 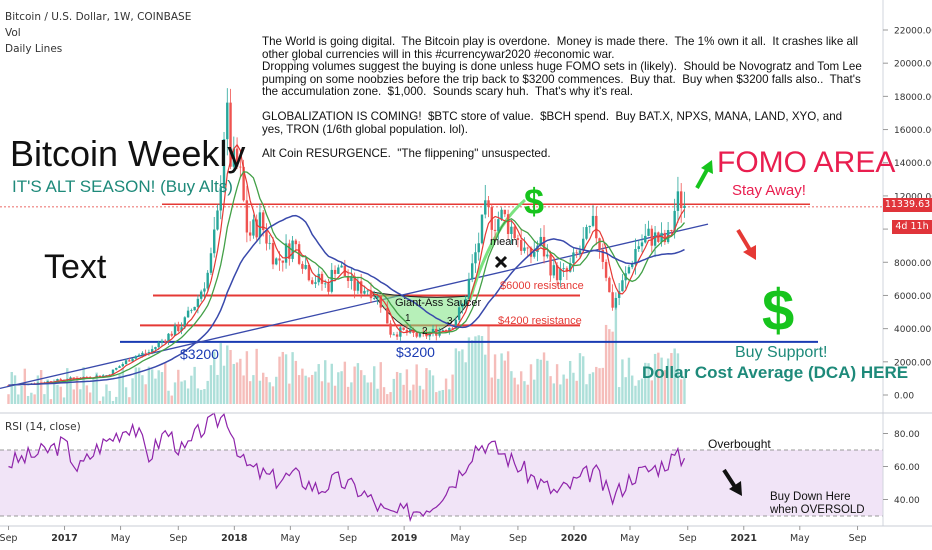 What do you see at coordinates (542, 286) in the screenshot?
I see `resistance-6000-label: $6000 resistance` at bounding box center [542, 286].